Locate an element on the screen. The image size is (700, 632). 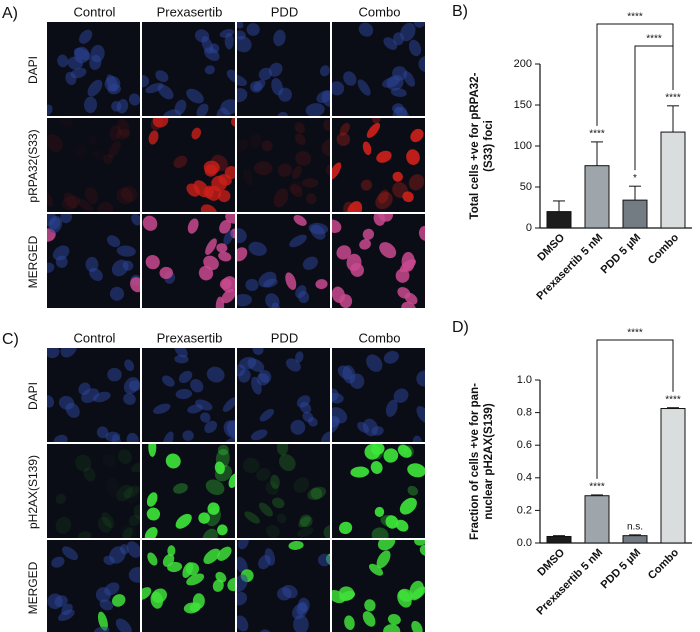
image-bg is located at coordinates (283, 586).